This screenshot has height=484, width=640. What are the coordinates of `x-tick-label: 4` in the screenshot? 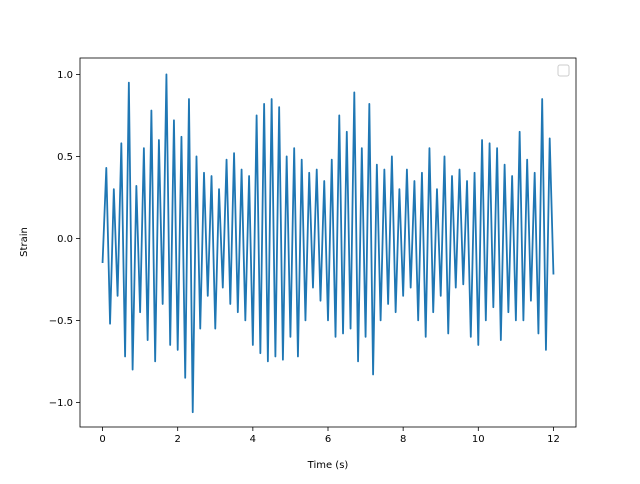 It's located at (253, 439).